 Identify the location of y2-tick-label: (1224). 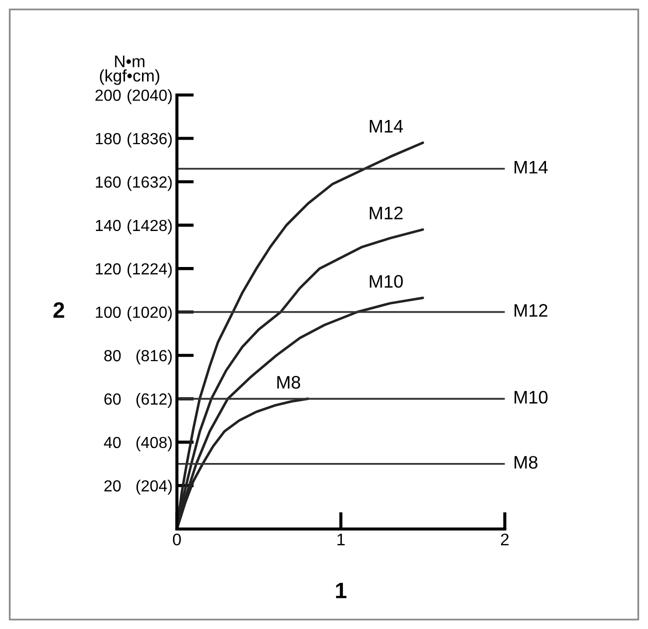
(150, 270).